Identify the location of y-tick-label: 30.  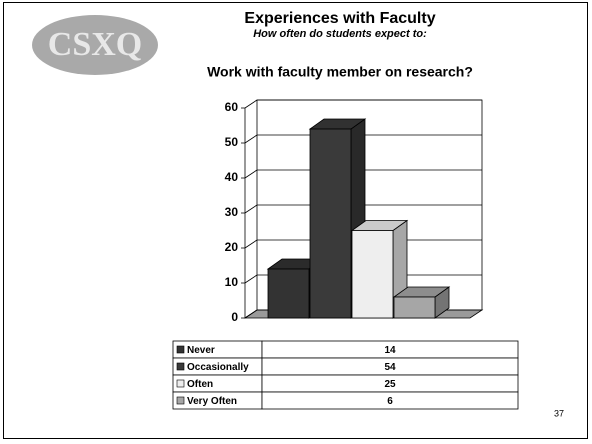
(232, 212).